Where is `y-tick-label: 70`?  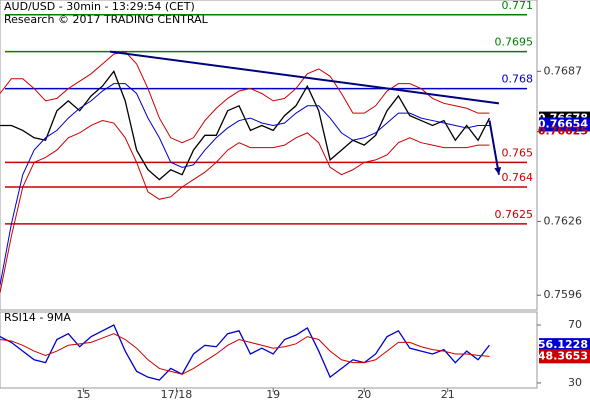
y-tick-label: 70 is located at coordinates (575, 324).